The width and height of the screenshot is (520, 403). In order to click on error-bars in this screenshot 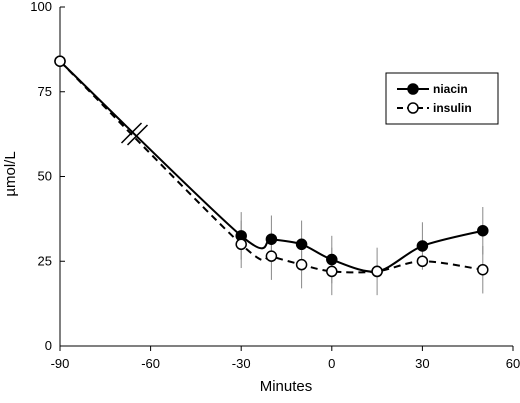, I will do `click(362, 251)`.